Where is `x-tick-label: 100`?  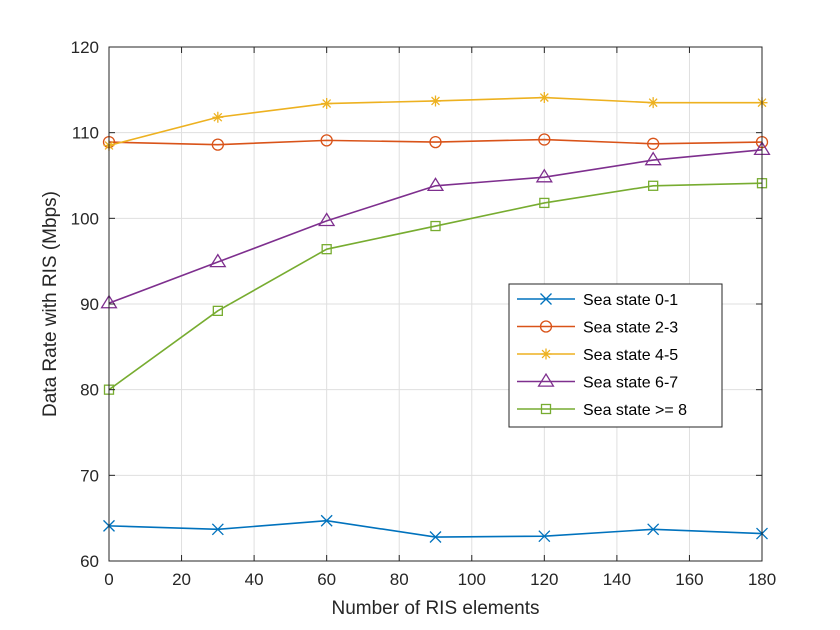
x-tick-label: 100 is located at coordinates (472, 579).